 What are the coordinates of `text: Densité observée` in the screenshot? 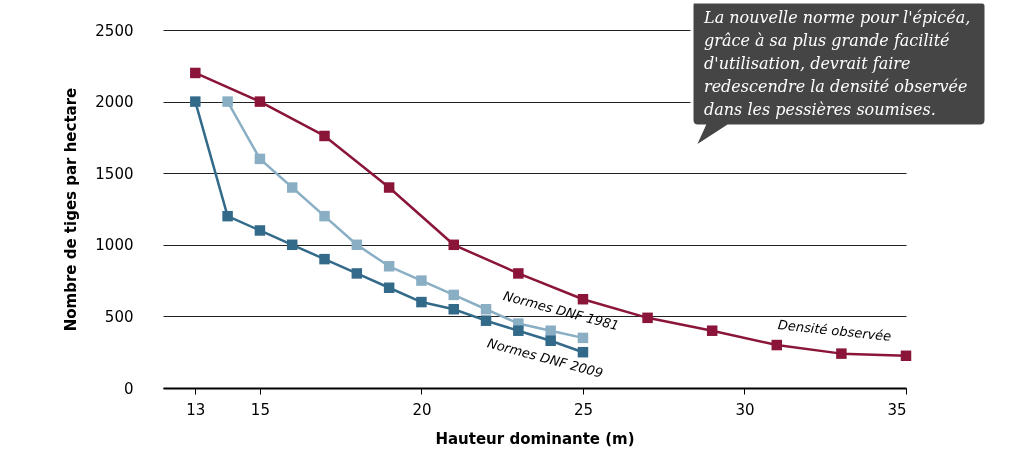 It's located at (835, 330).